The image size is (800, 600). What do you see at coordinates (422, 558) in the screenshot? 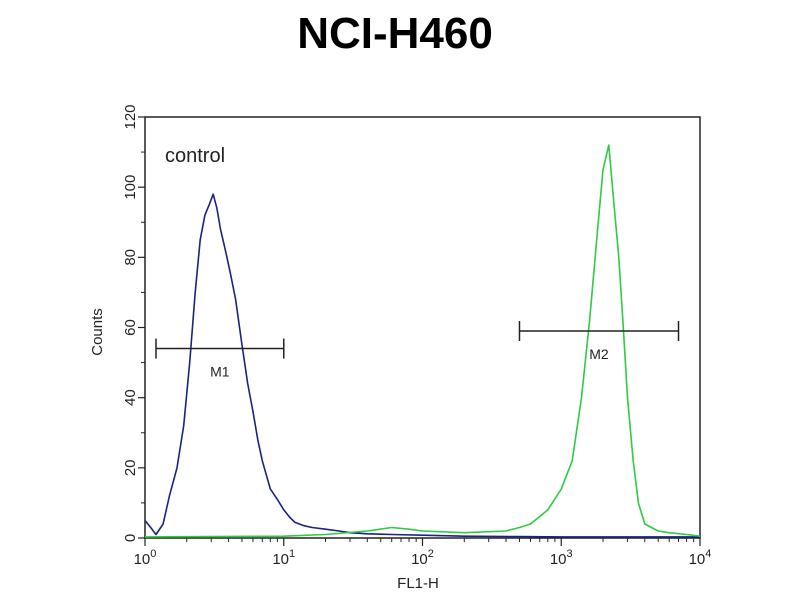
I see `x-tick-label: 10²` at bounding box center [422, 558].